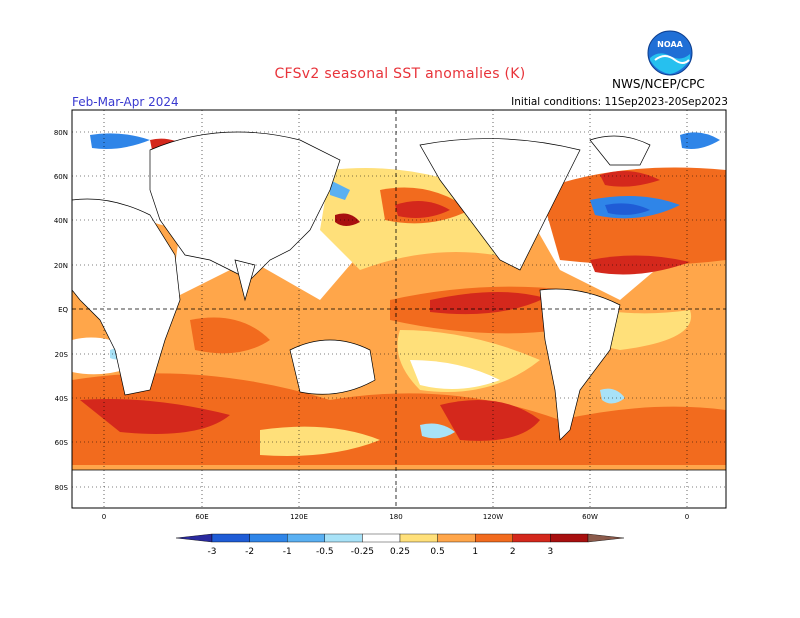 This screenshot has height=618, width=800. I want to click on color-bar-tick-label: -0.25, so click(362, 552).